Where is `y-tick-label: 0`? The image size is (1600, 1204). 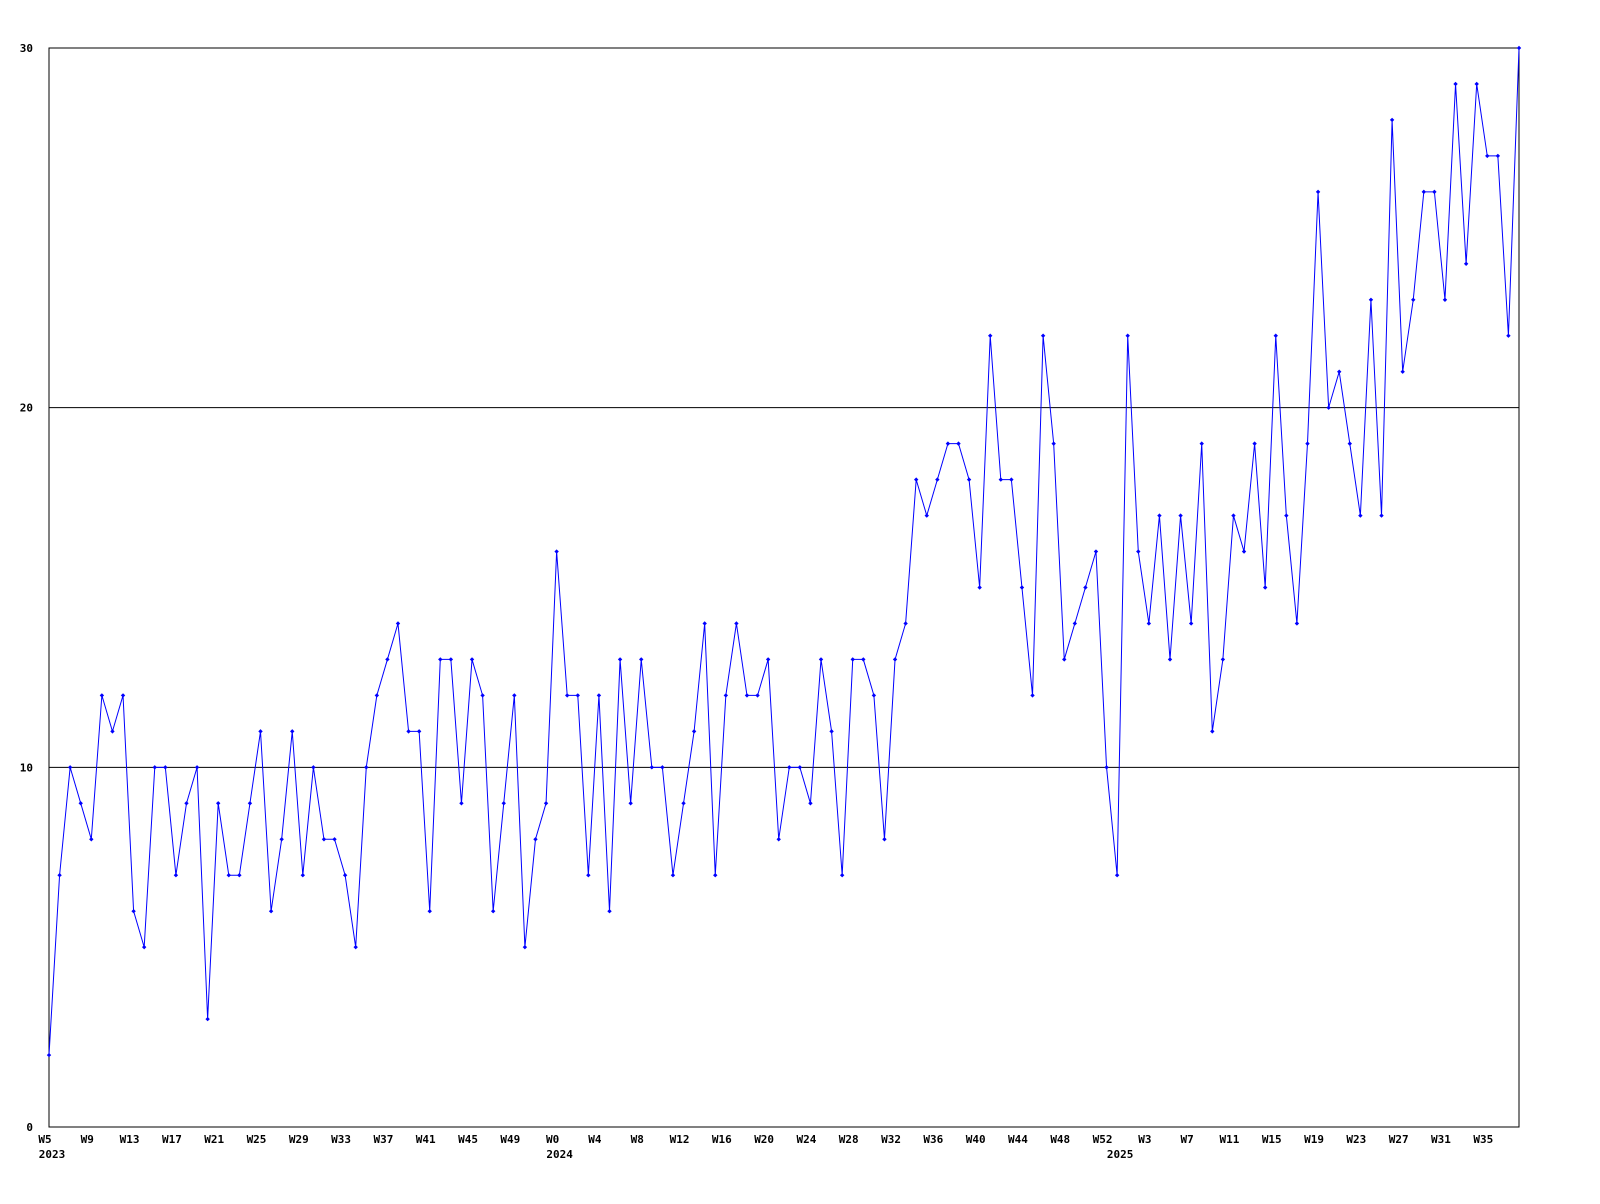 y-tick-label: 0 is located at coordinates (29, 1127).